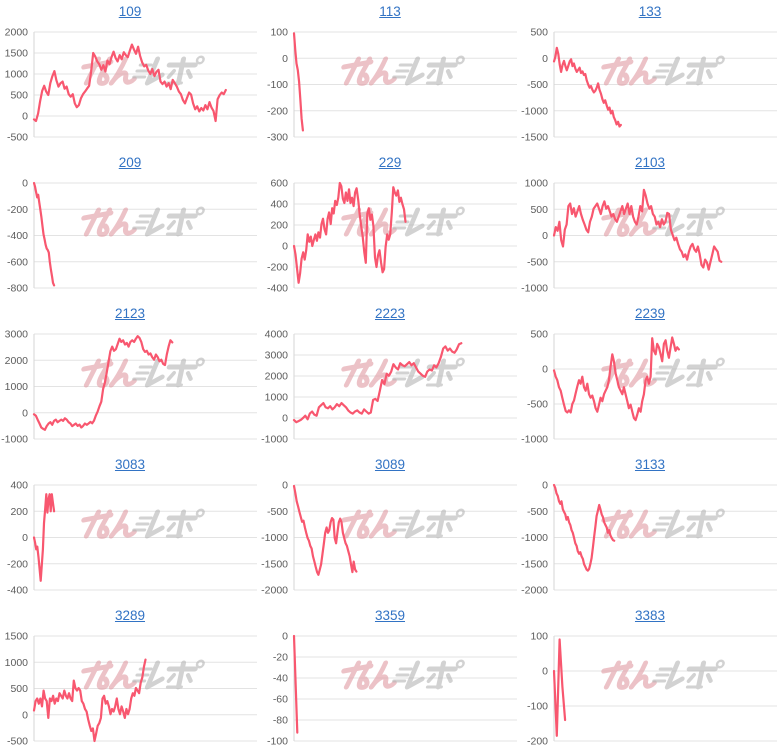  I want to click on payout-line-chart: 4000 3000 2000 1000 0 -1000, so click(389, 387).